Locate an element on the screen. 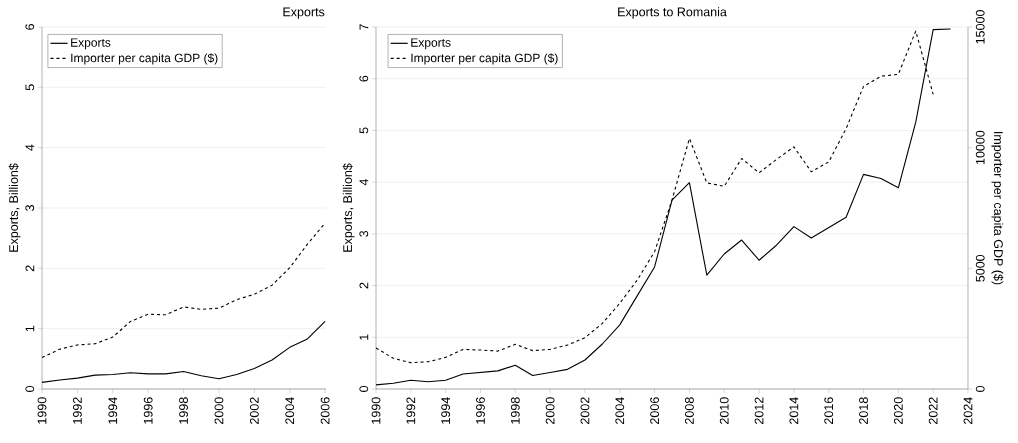 This screenshot has height=443, width=1018. x-tick-label: 2016 is located at coordinates (829, 410).